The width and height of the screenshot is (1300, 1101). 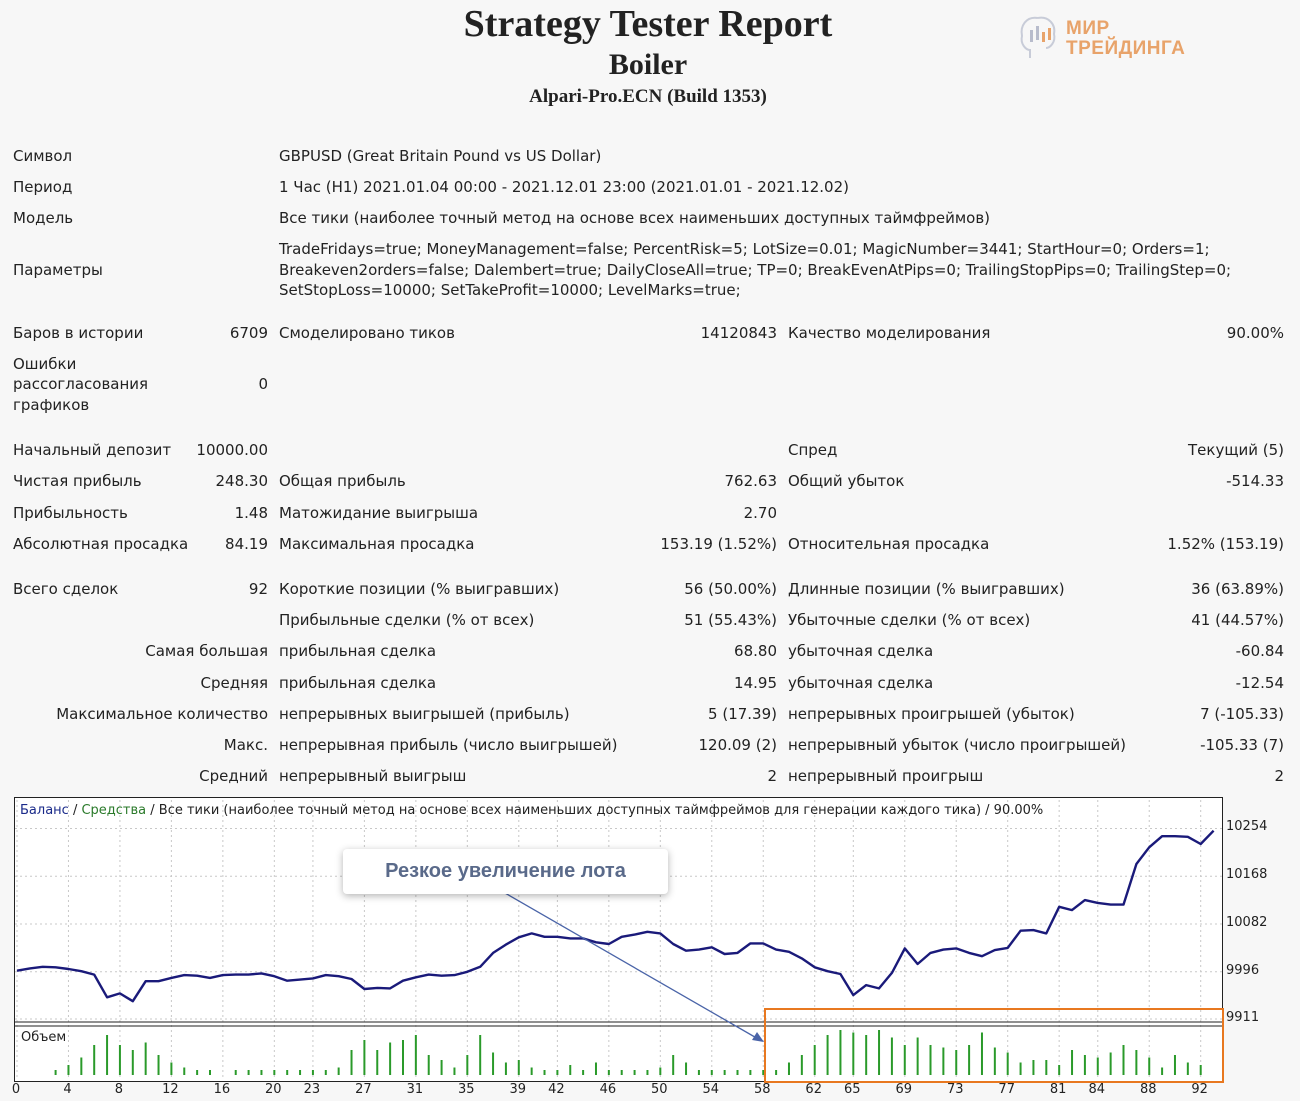 What do you see at coordinates (648, 24) in the screenshot?
I see `report-title: Strategy Tester Report` at bounding box center [648, 24].